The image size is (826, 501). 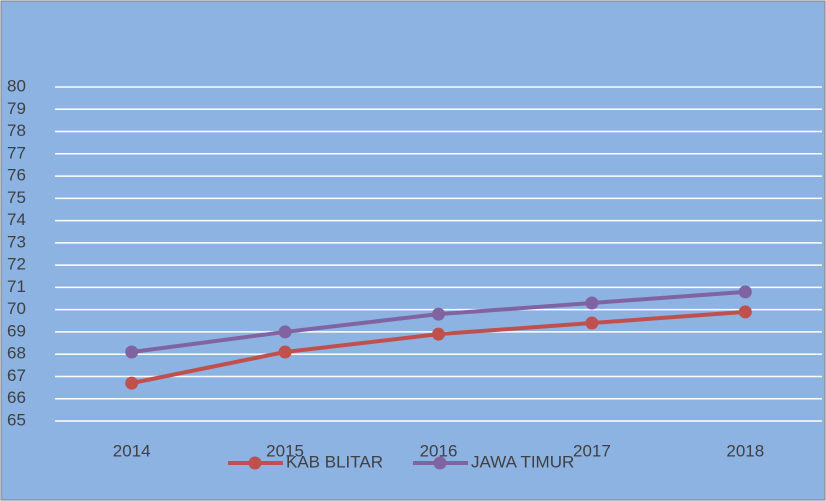 I want to click on x-tick-label: 2017, so click(x=592, y=450).